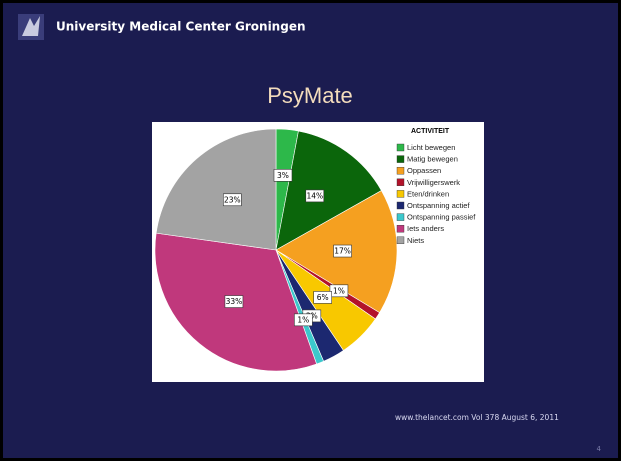 Image resolution: width=621 pixels, height=461 pixels. What do you see at coordinates (433, 182) in the screenshot?
I see `legend-label: Vrijwilligerswerk` at bounding box center [433, 182].